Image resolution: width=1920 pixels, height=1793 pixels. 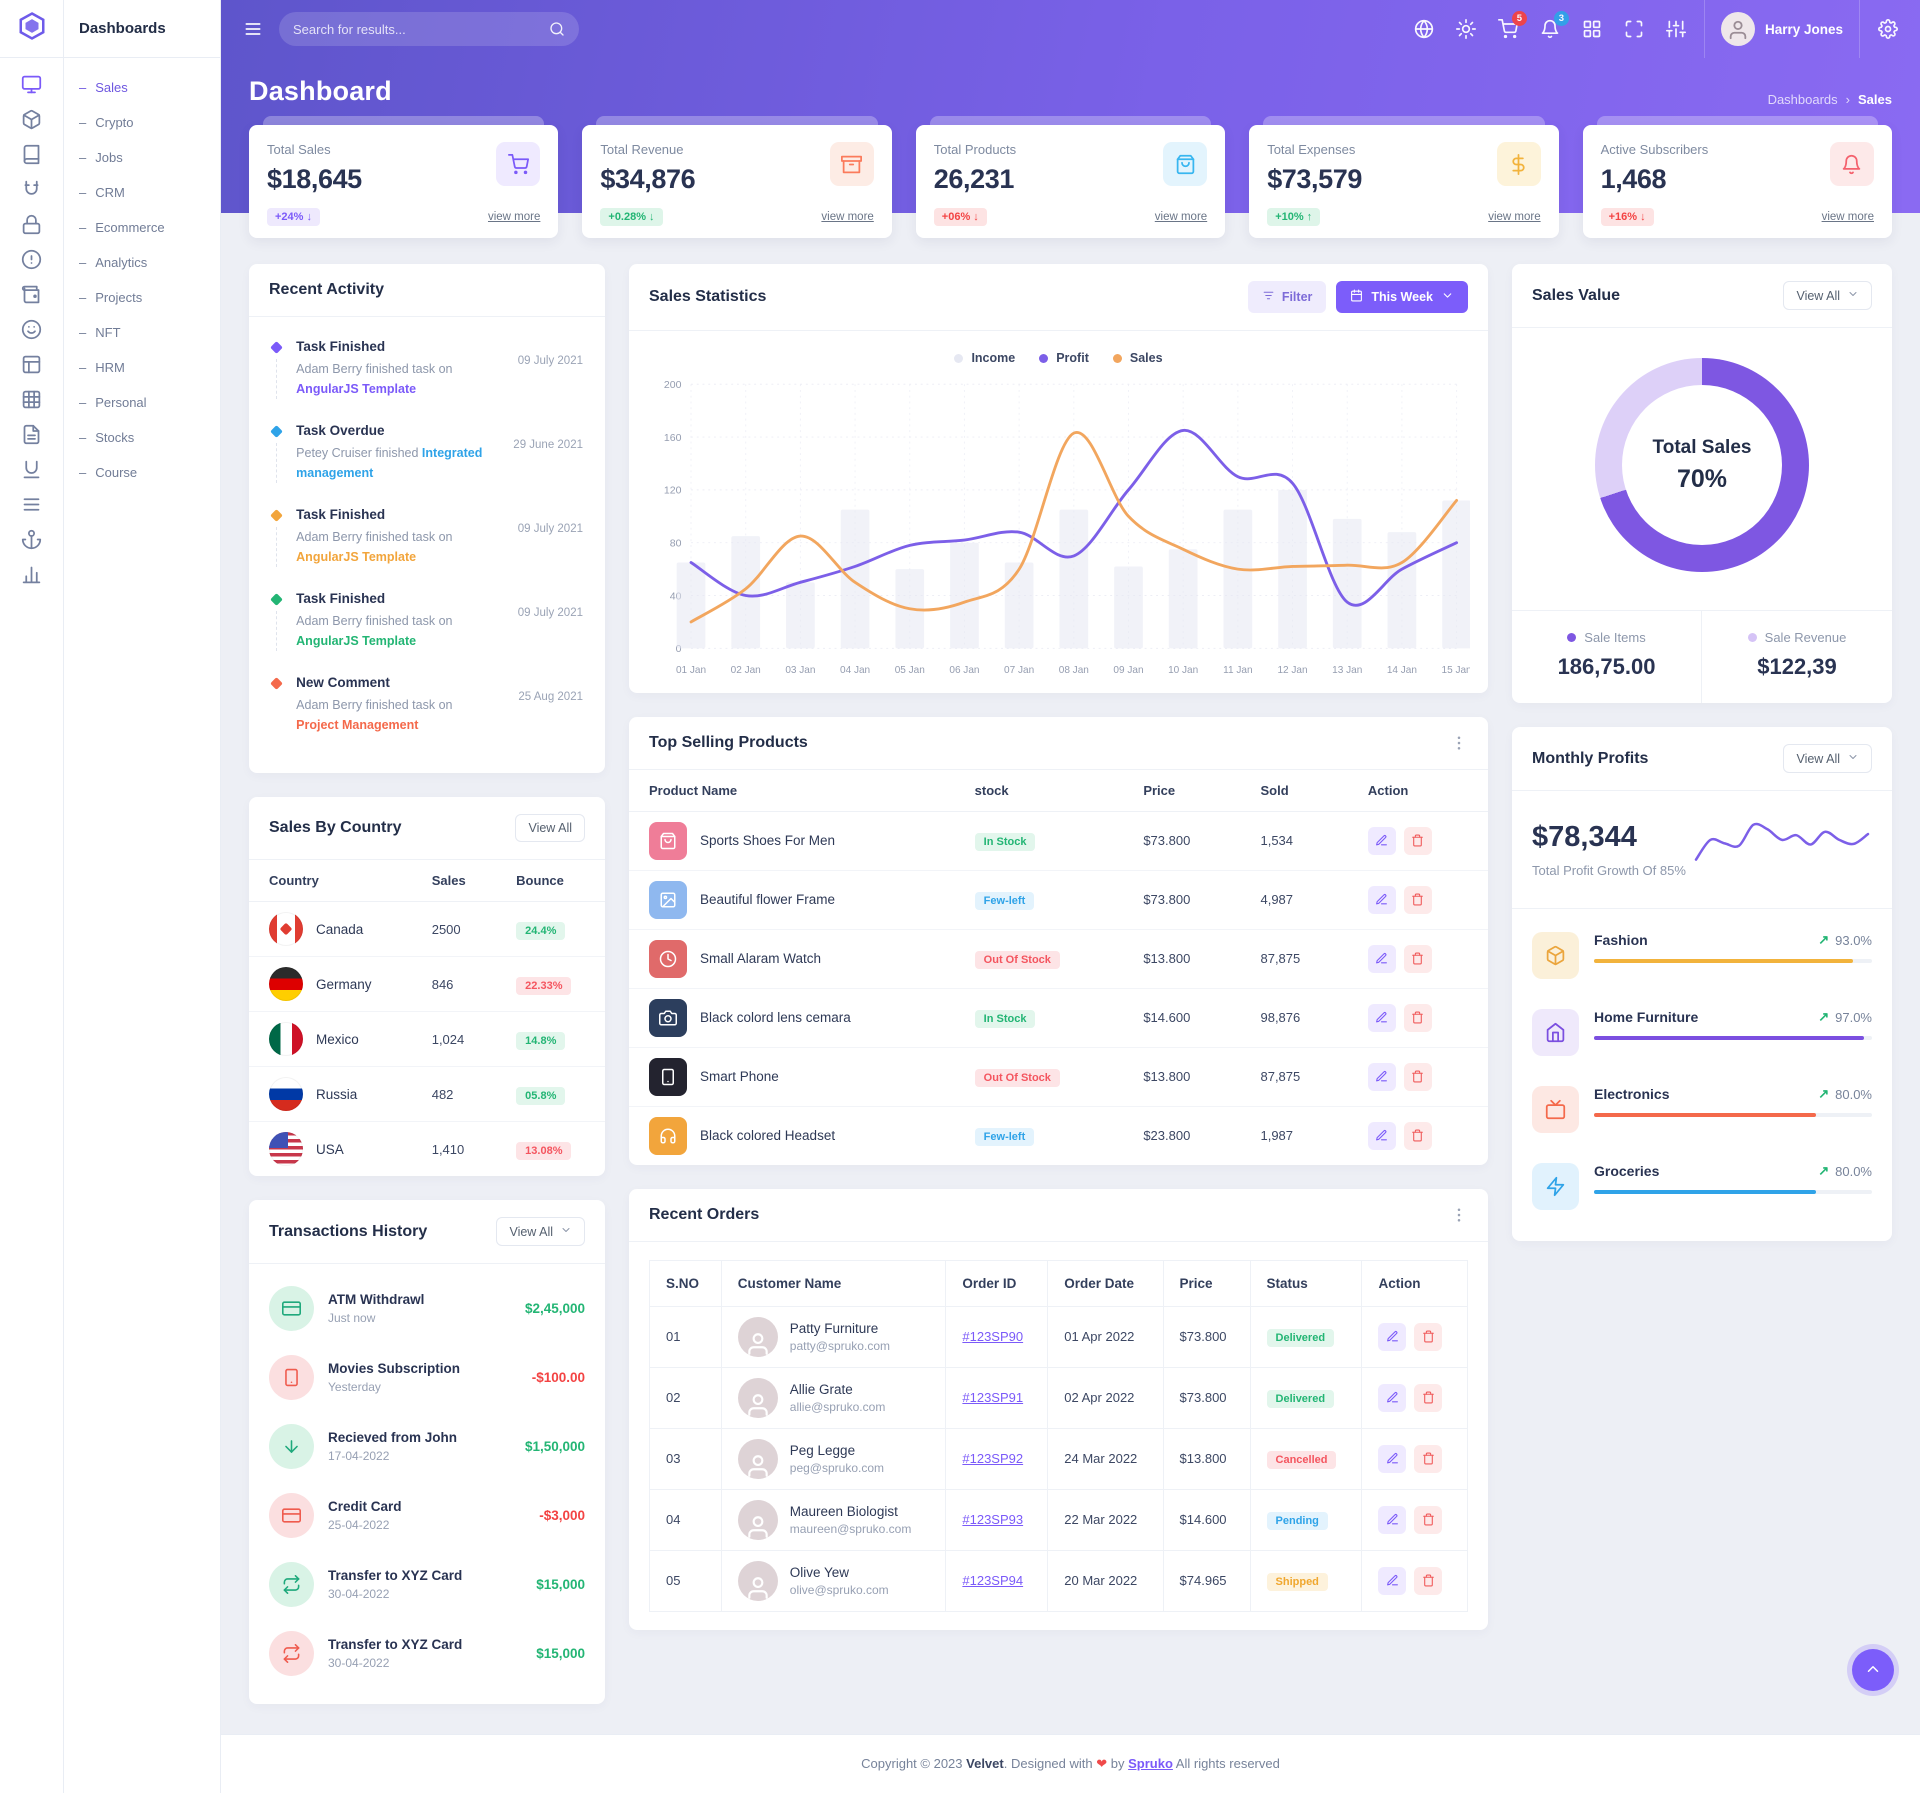 I want to click on scroll-to-top-button, so click(x=1873, y=1670).